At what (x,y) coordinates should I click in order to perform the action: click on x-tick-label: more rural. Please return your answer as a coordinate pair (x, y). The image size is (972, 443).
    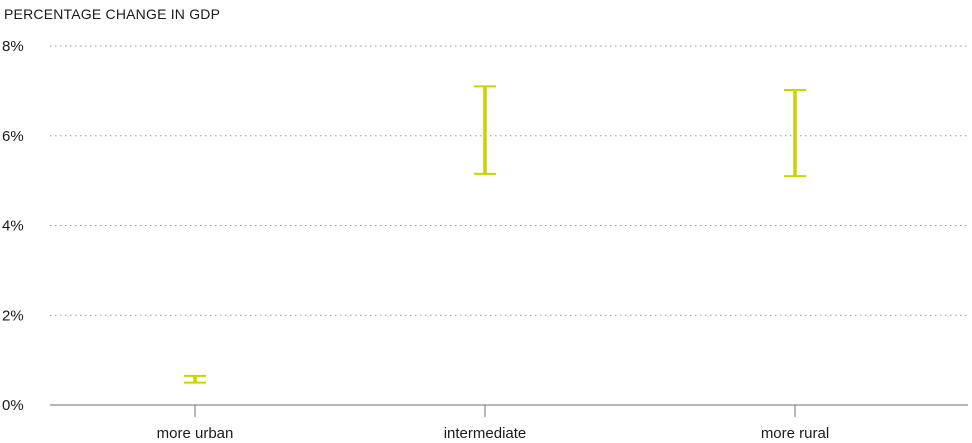
    Looking at the image, I should click on (795, 433).